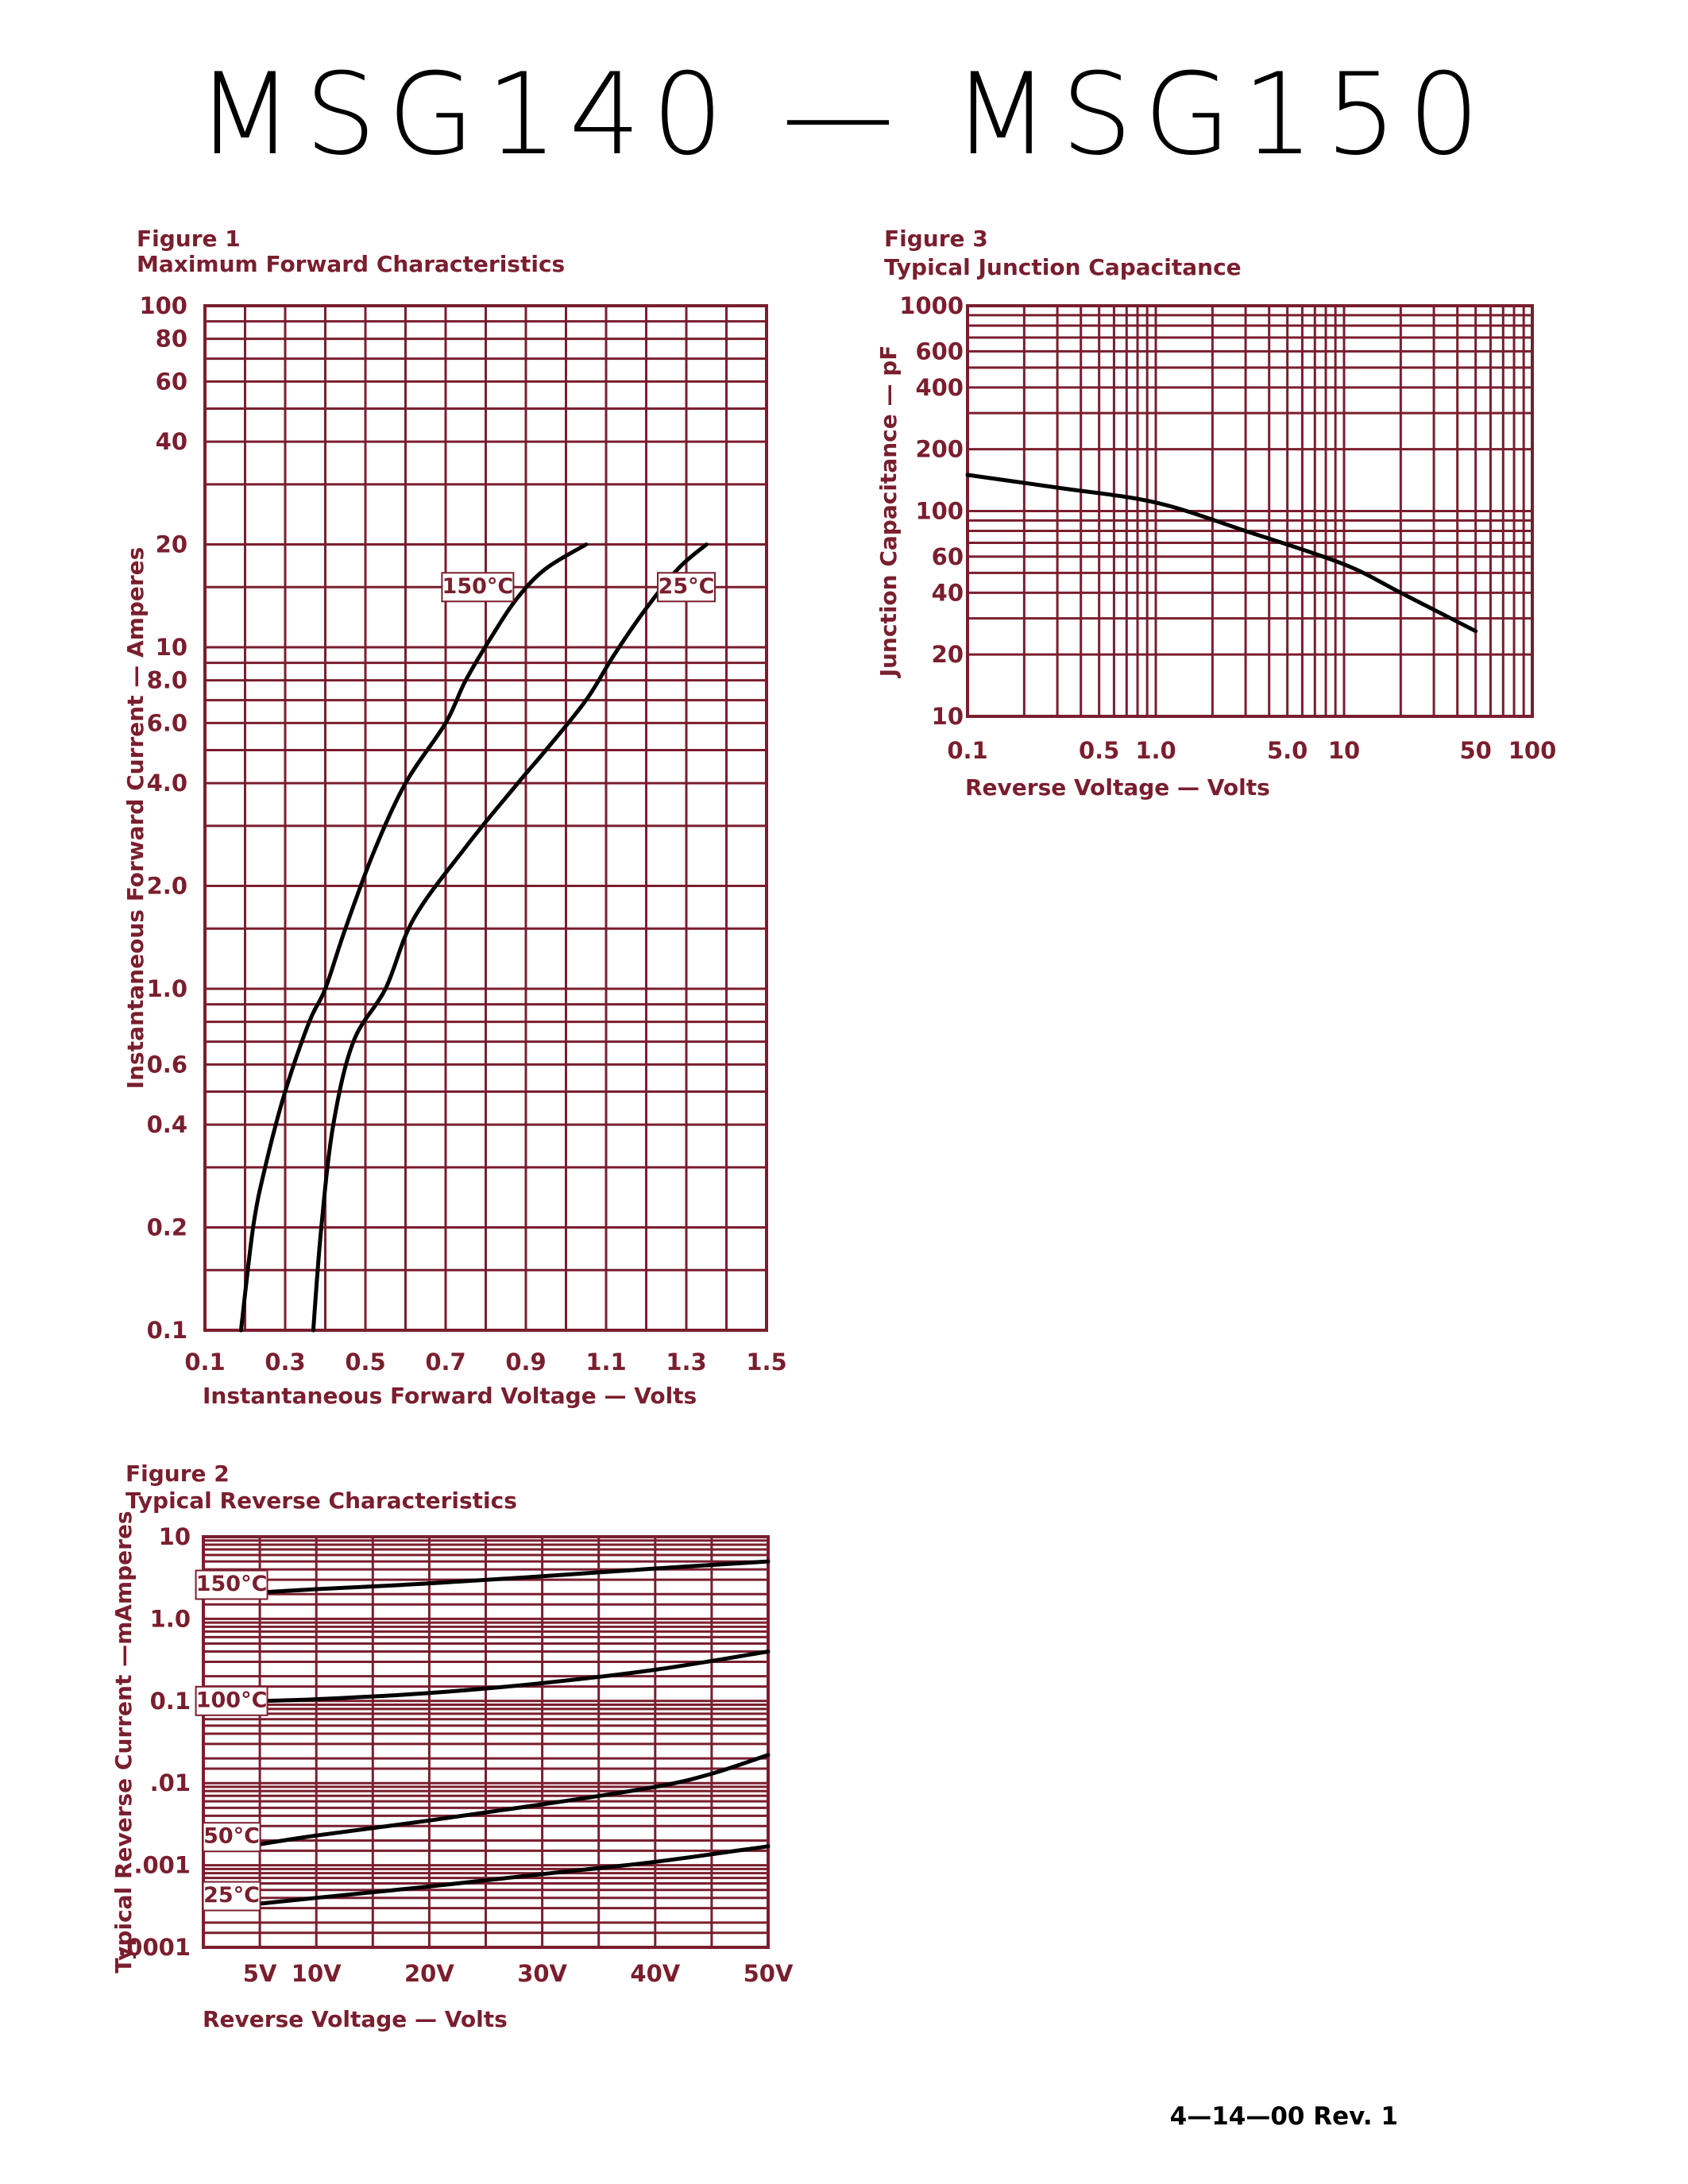  What do you see at coordinates (167, 1330) in the screenshot?
I see `fig1-y-tick-label: 0.1` at bounding box center [167, 1330].